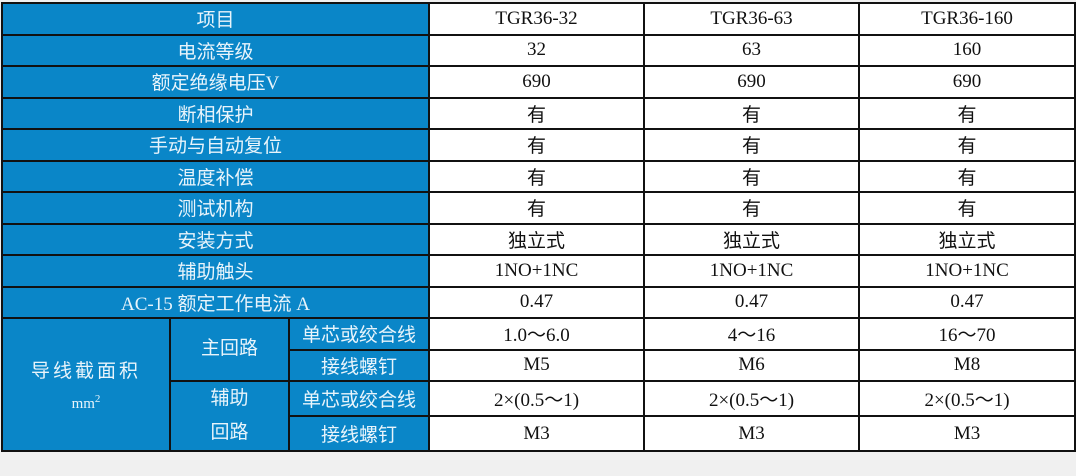  I want to click on header-label: 项目, so click(215, 19).